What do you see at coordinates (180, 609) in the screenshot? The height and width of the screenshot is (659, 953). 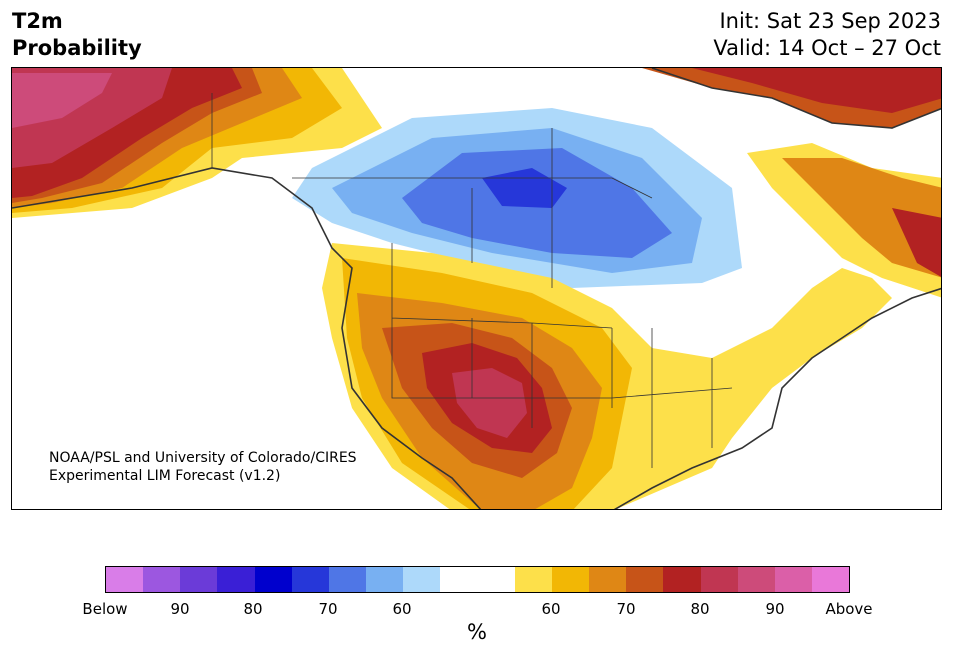 I see `cb-label-1: 90` at bounding box center [180, 609].